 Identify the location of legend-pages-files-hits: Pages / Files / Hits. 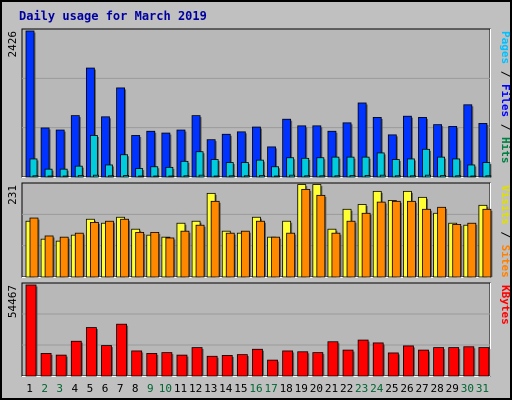
(504, 97).